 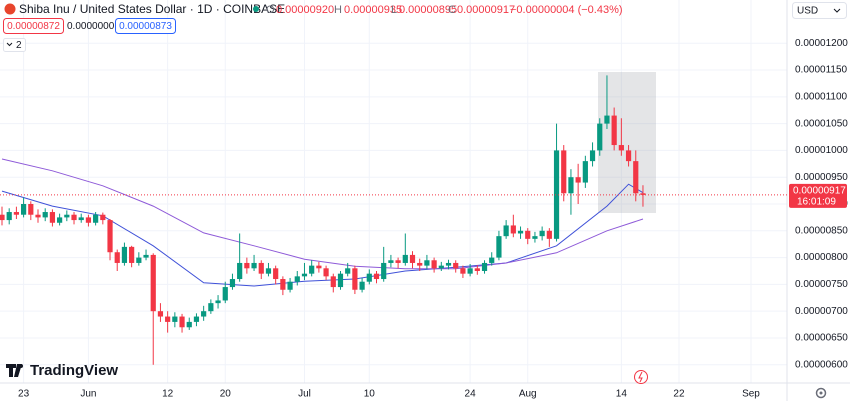 I want to click on brand-icon, so click(x=14, y=370).